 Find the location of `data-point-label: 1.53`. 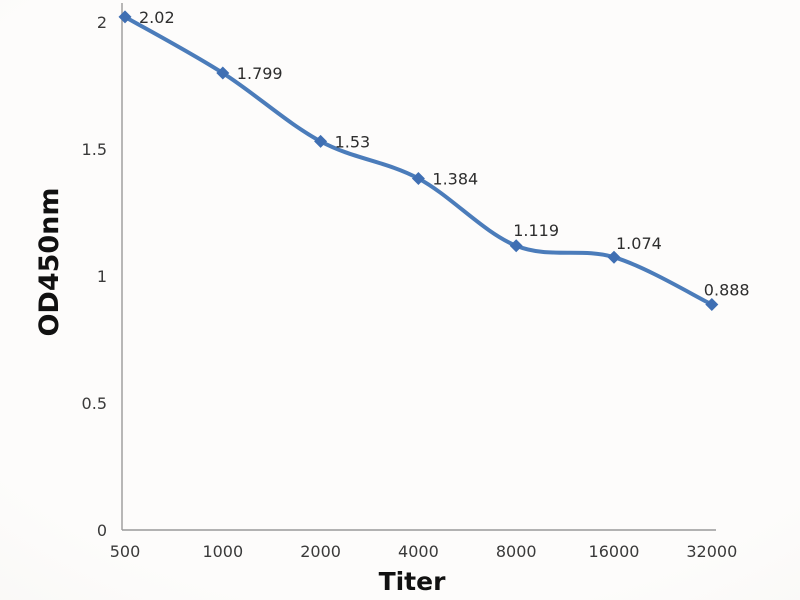

data-point-label: 1.53 is located at coordinates (353, 141).